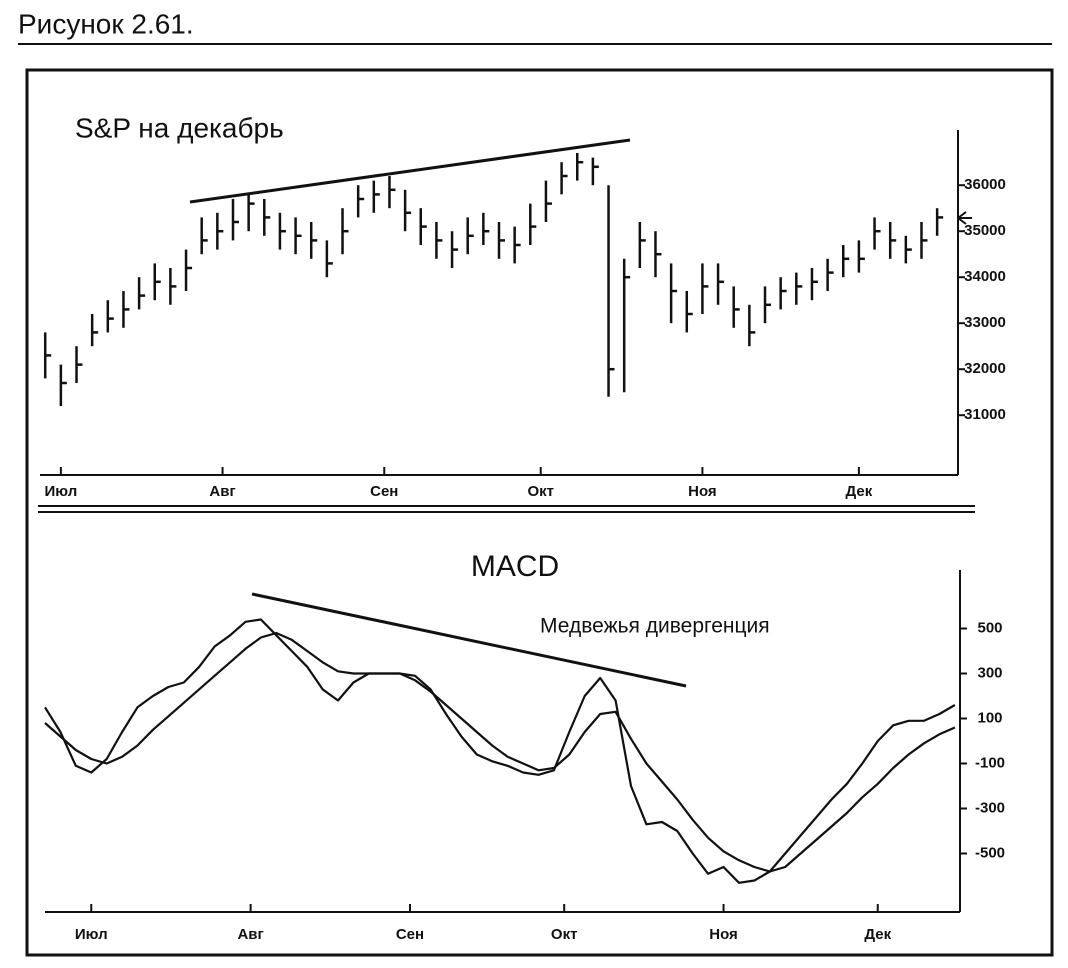 Image resolution: width=1068 pixels, height=968 pixels. Describe the element at coordinates (989, 672) in the screenshot. I see `y-tick-label: 300` at that location.